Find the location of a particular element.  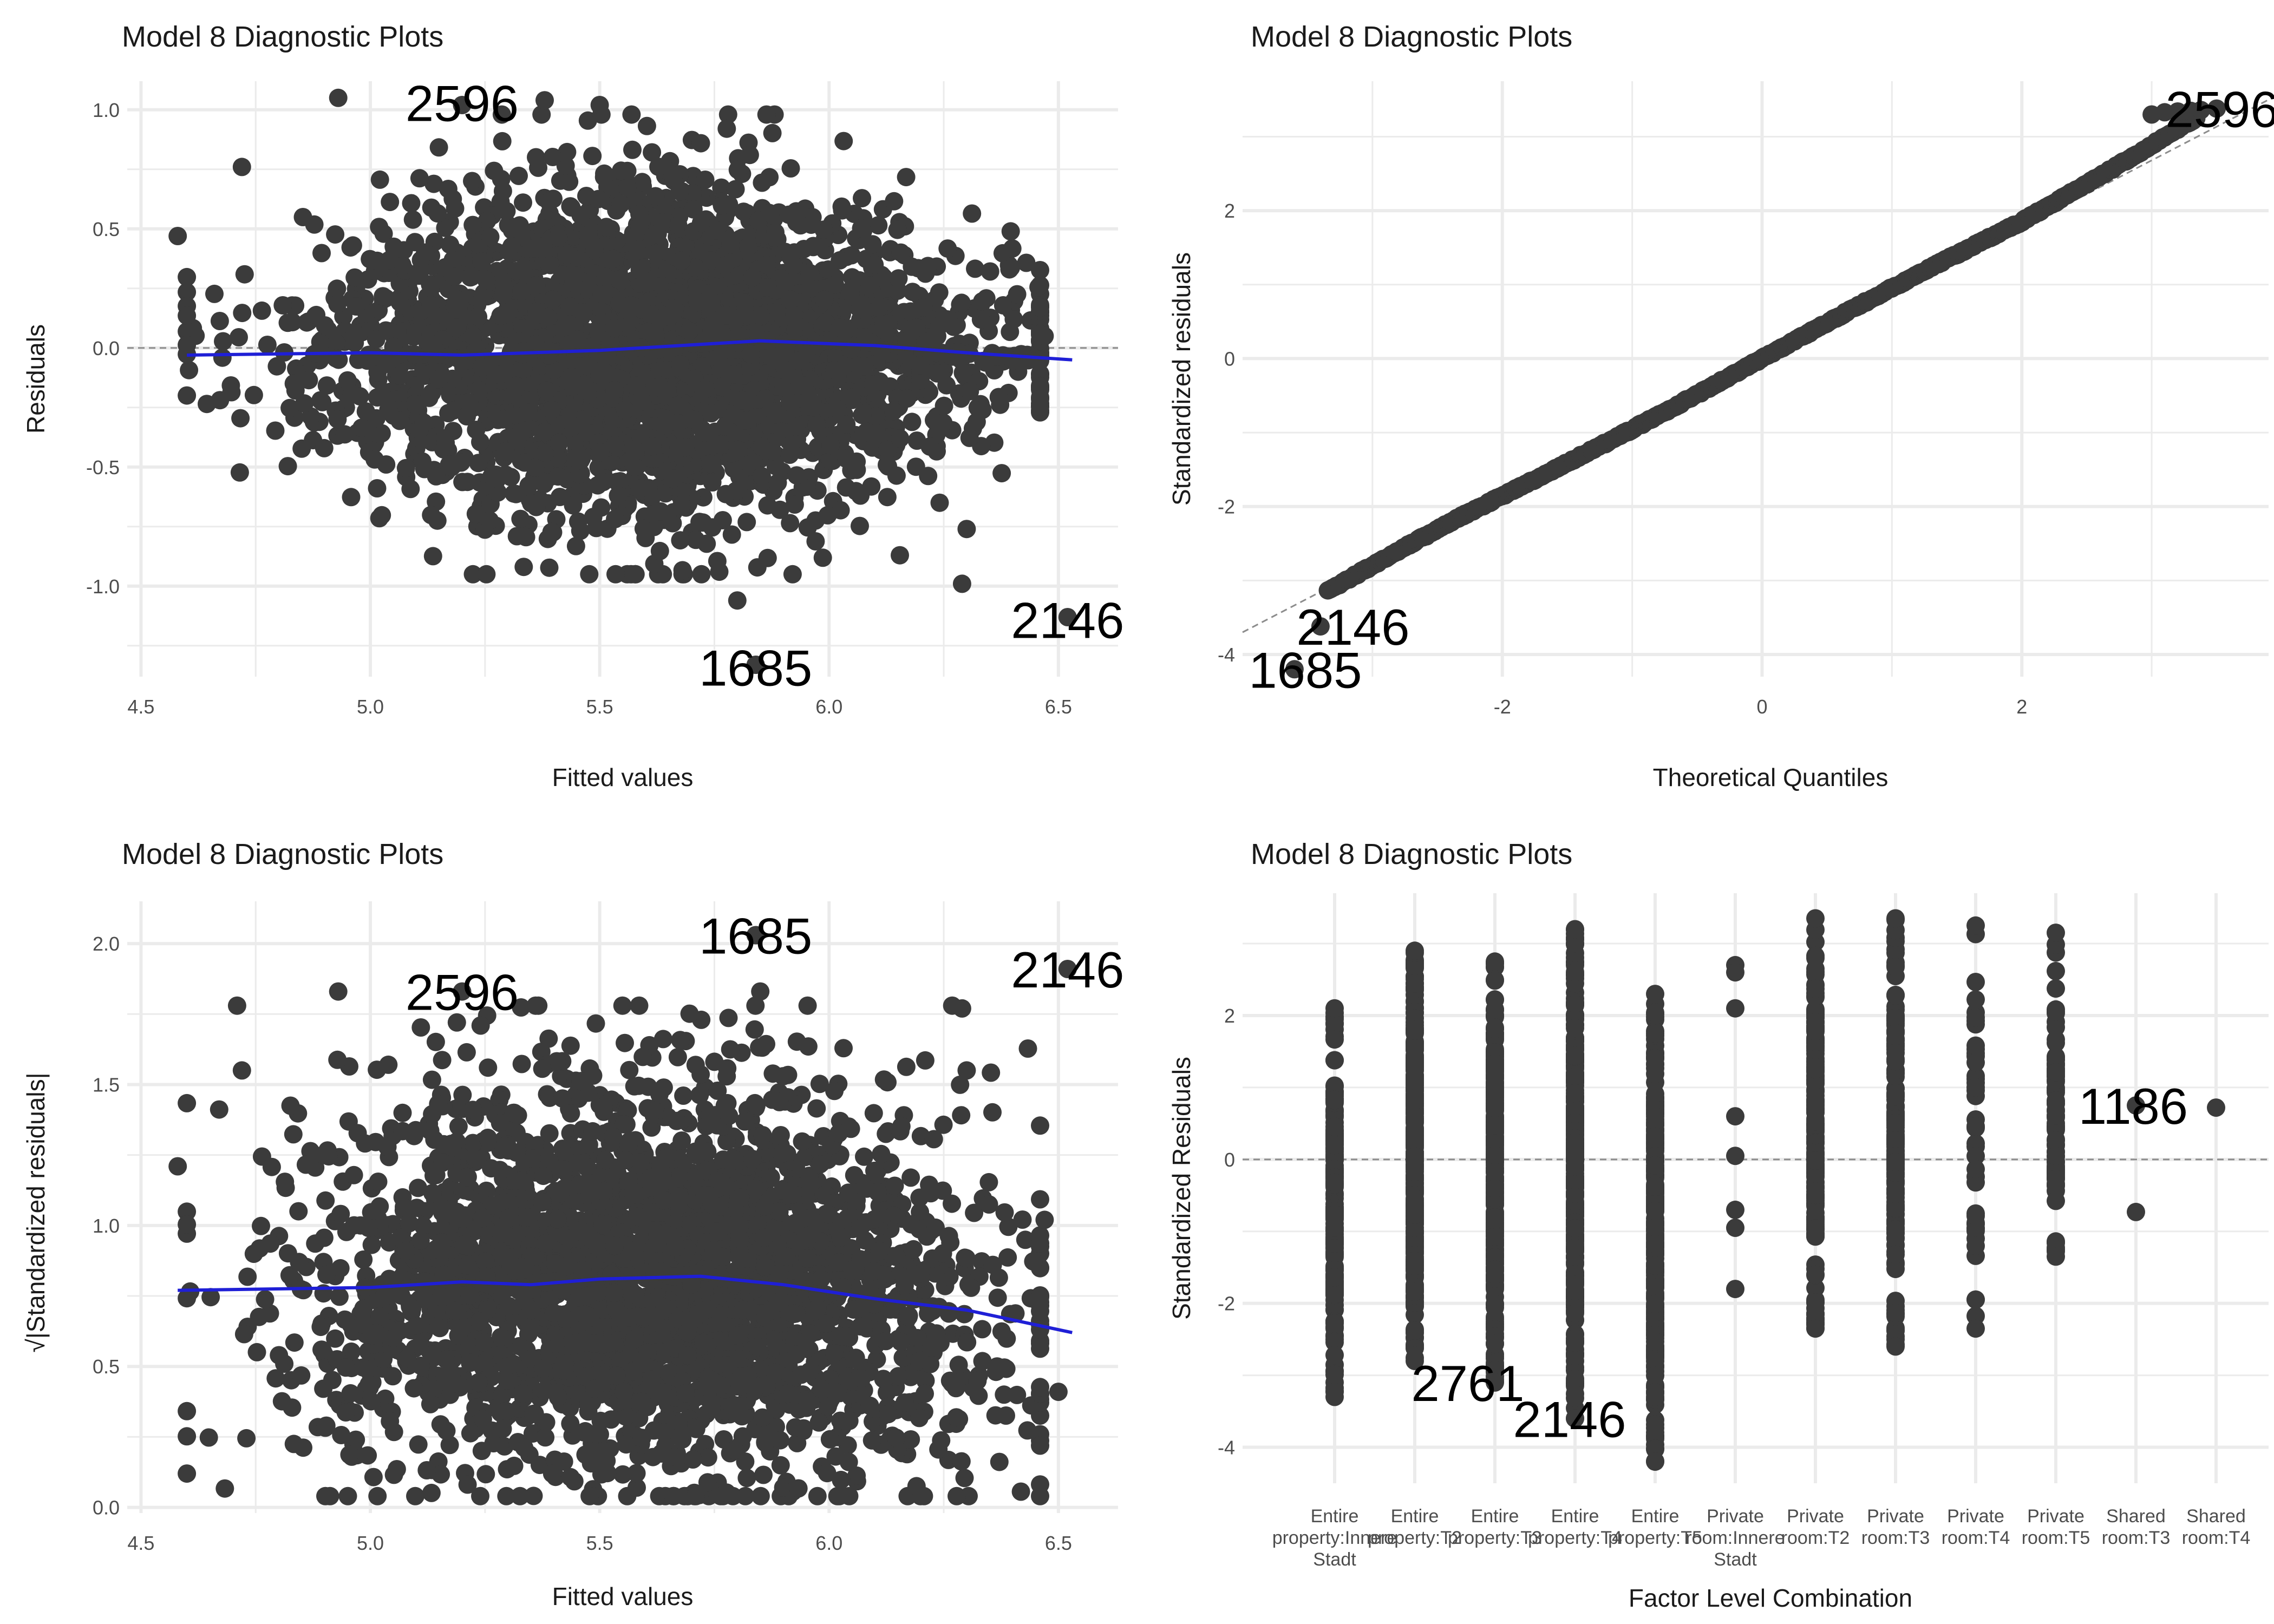

y-axis-label: Standardized residuals is located at coordinates (1181, 379).